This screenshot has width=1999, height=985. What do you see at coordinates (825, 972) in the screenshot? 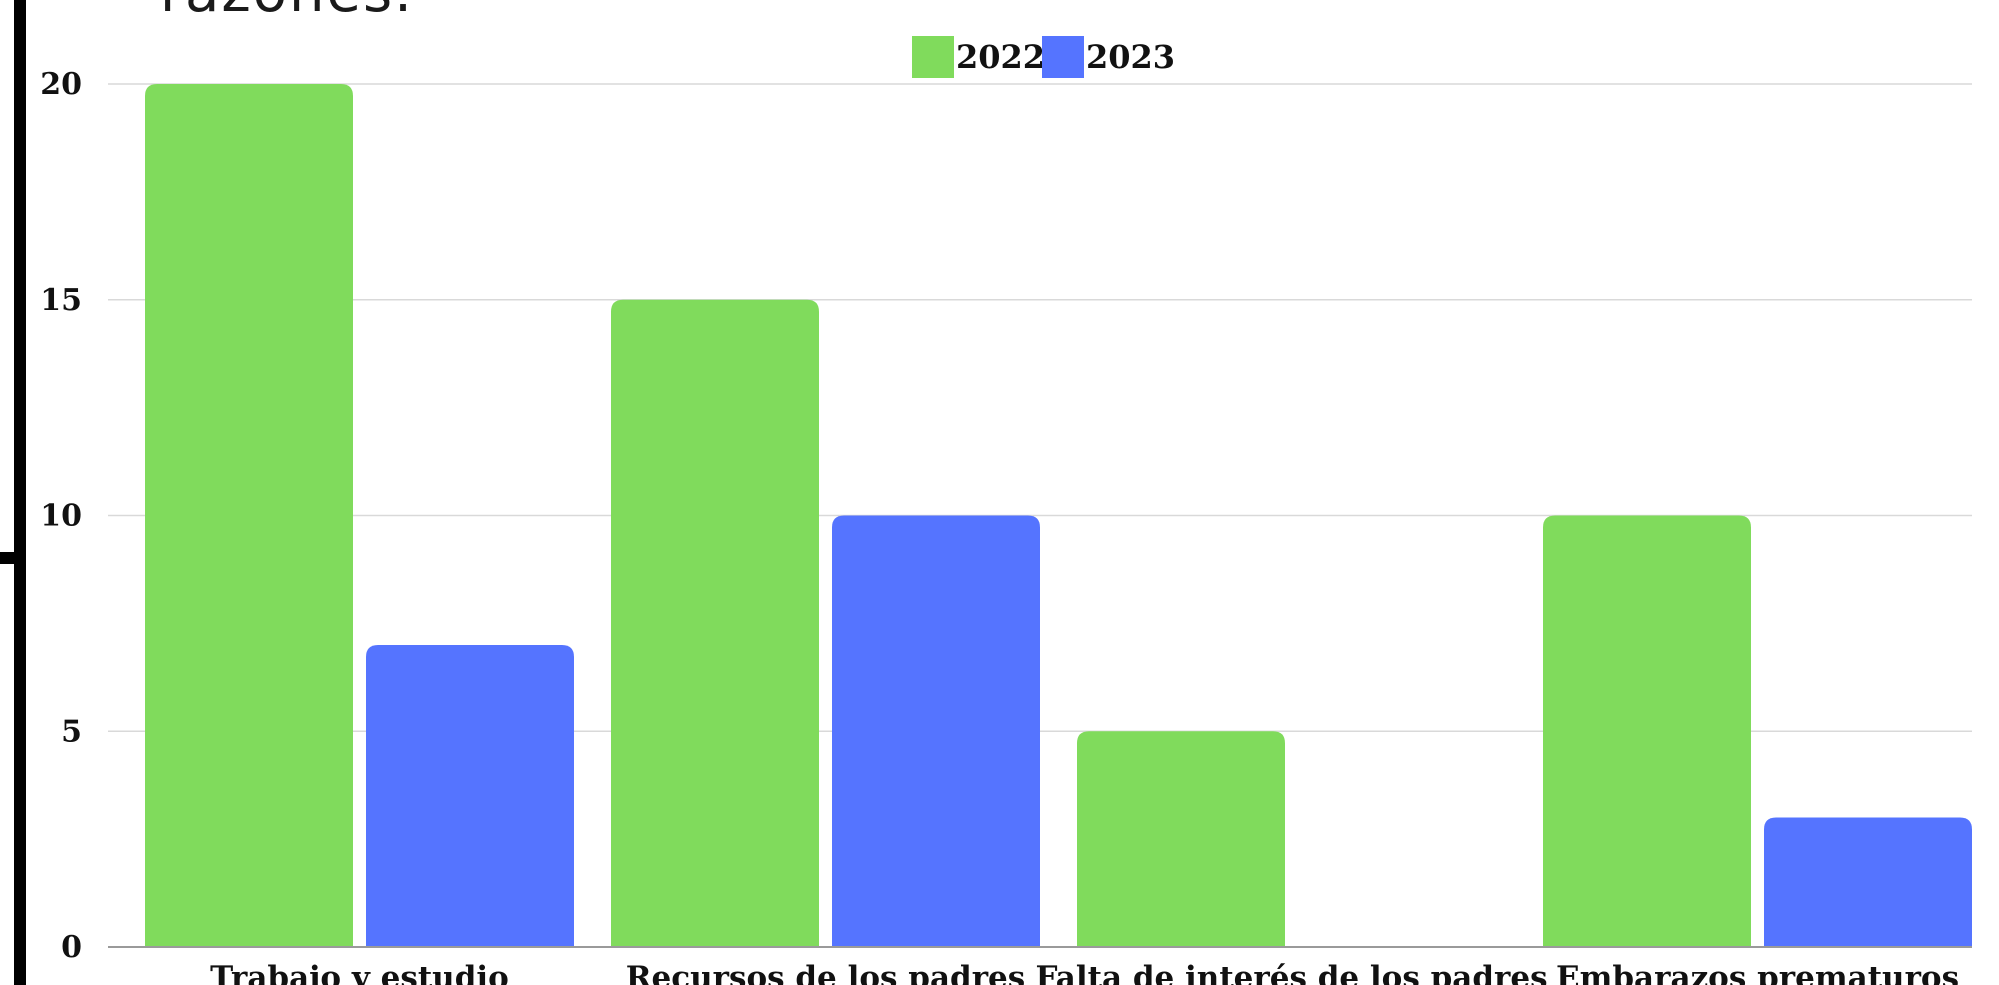
I see `x-category-label: Recursos de los padres` at bounding box center [825, 972].